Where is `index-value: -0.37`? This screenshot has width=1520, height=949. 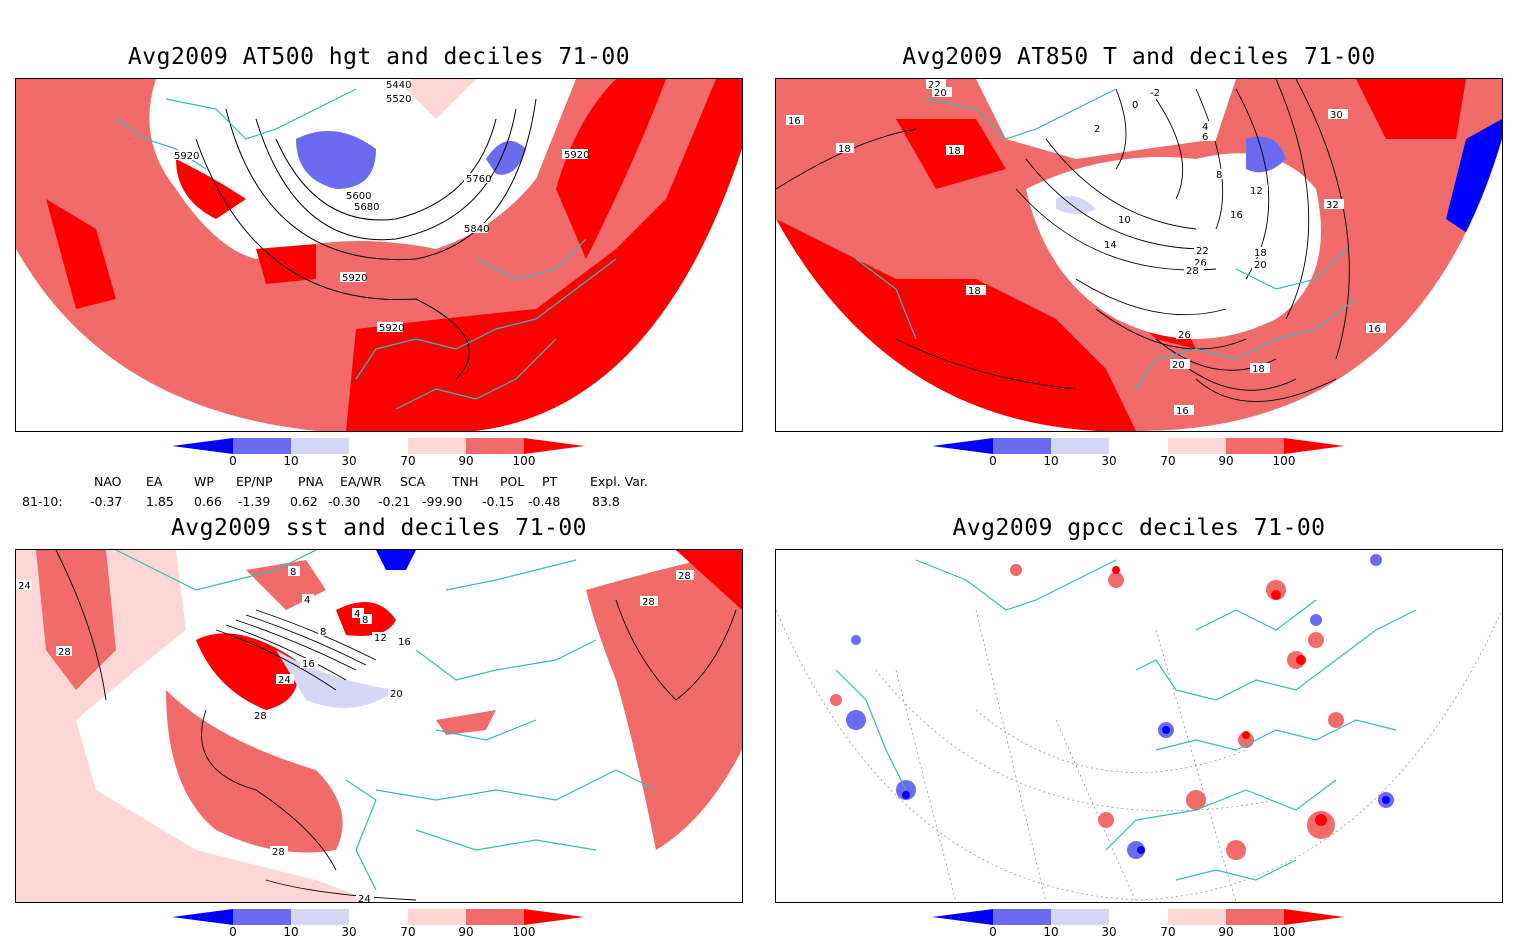 index-value: -0.37 is located at coordinates (106, 501).